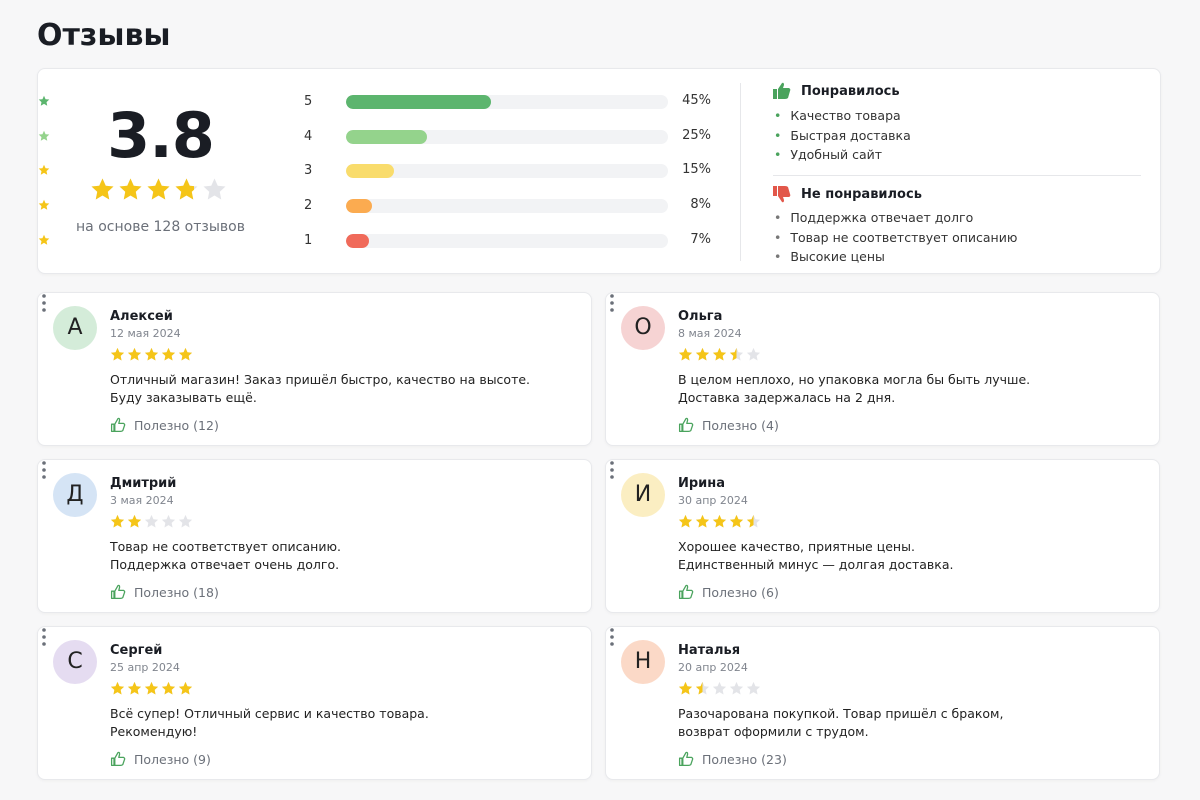 The image size is (1200, 800). I want to click on review-date: 25 апр 2024, so click(145, 667).